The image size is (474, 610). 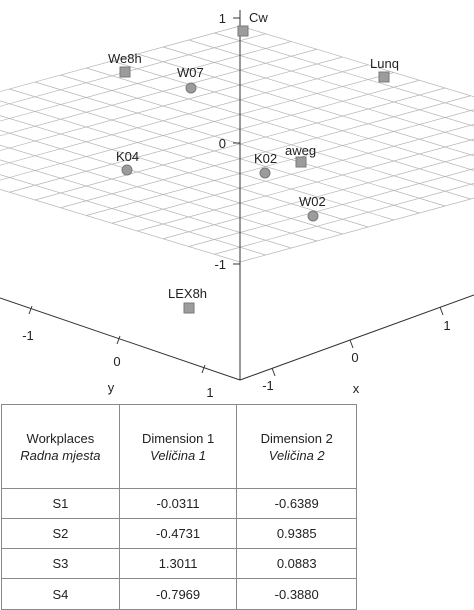 What do you see at coordinates (265, 158) in the screenshot?
I see `point-label-k02: K02` at bounding box center [265, 158].